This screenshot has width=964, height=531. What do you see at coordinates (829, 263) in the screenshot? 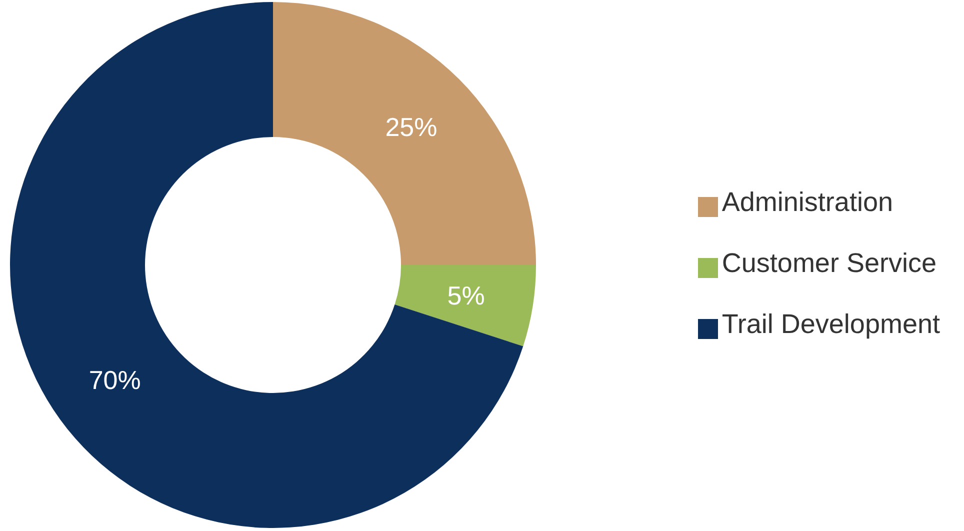
I see `legend-label: Customer Service` at bounding box center [829, 263].